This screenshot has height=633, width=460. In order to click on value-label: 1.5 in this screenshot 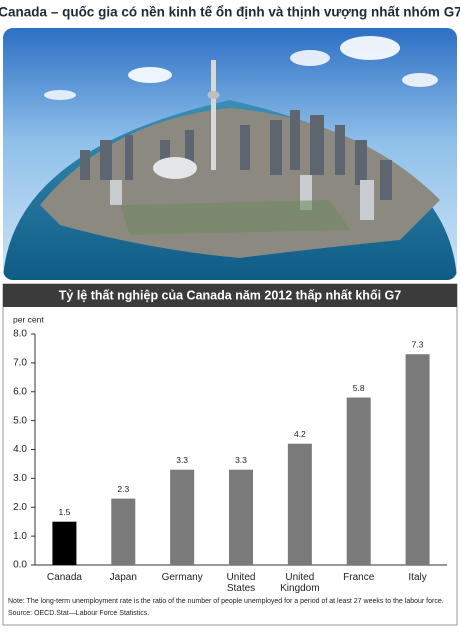, I will do `click(65, 512)`.